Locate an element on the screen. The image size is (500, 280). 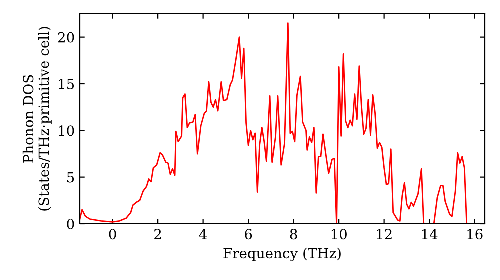
x-tick-label: 12 is located at coordinates (384, 234).